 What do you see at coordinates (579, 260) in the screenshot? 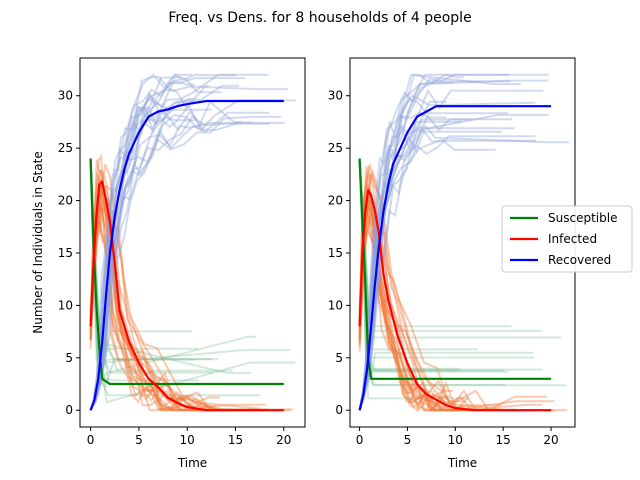
I see `legend-label-recovered: Recovered` at bounding box center [579, 260].